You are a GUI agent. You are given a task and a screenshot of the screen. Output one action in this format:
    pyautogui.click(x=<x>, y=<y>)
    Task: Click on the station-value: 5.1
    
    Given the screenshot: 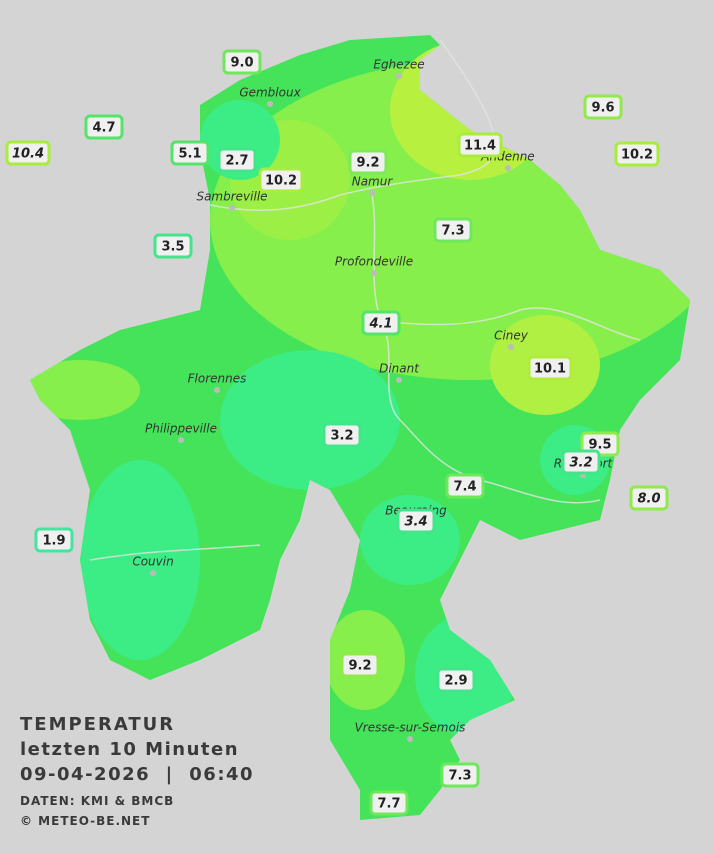 What is the action you would take?
    pyautogui.click(x=189, y=154)
    